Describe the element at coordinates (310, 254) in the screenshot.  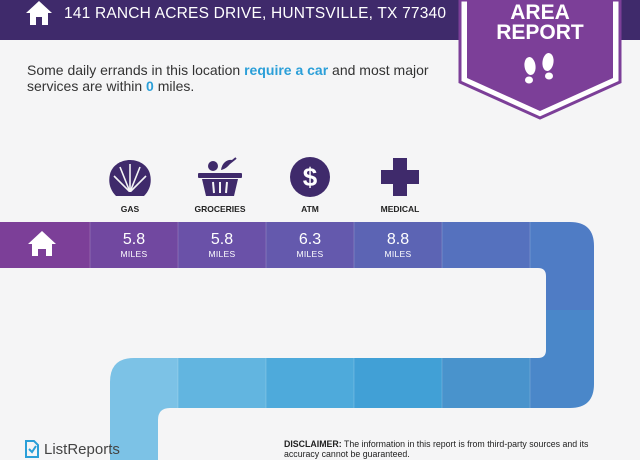
I see `atm-distance-unit: MILES` at that location.